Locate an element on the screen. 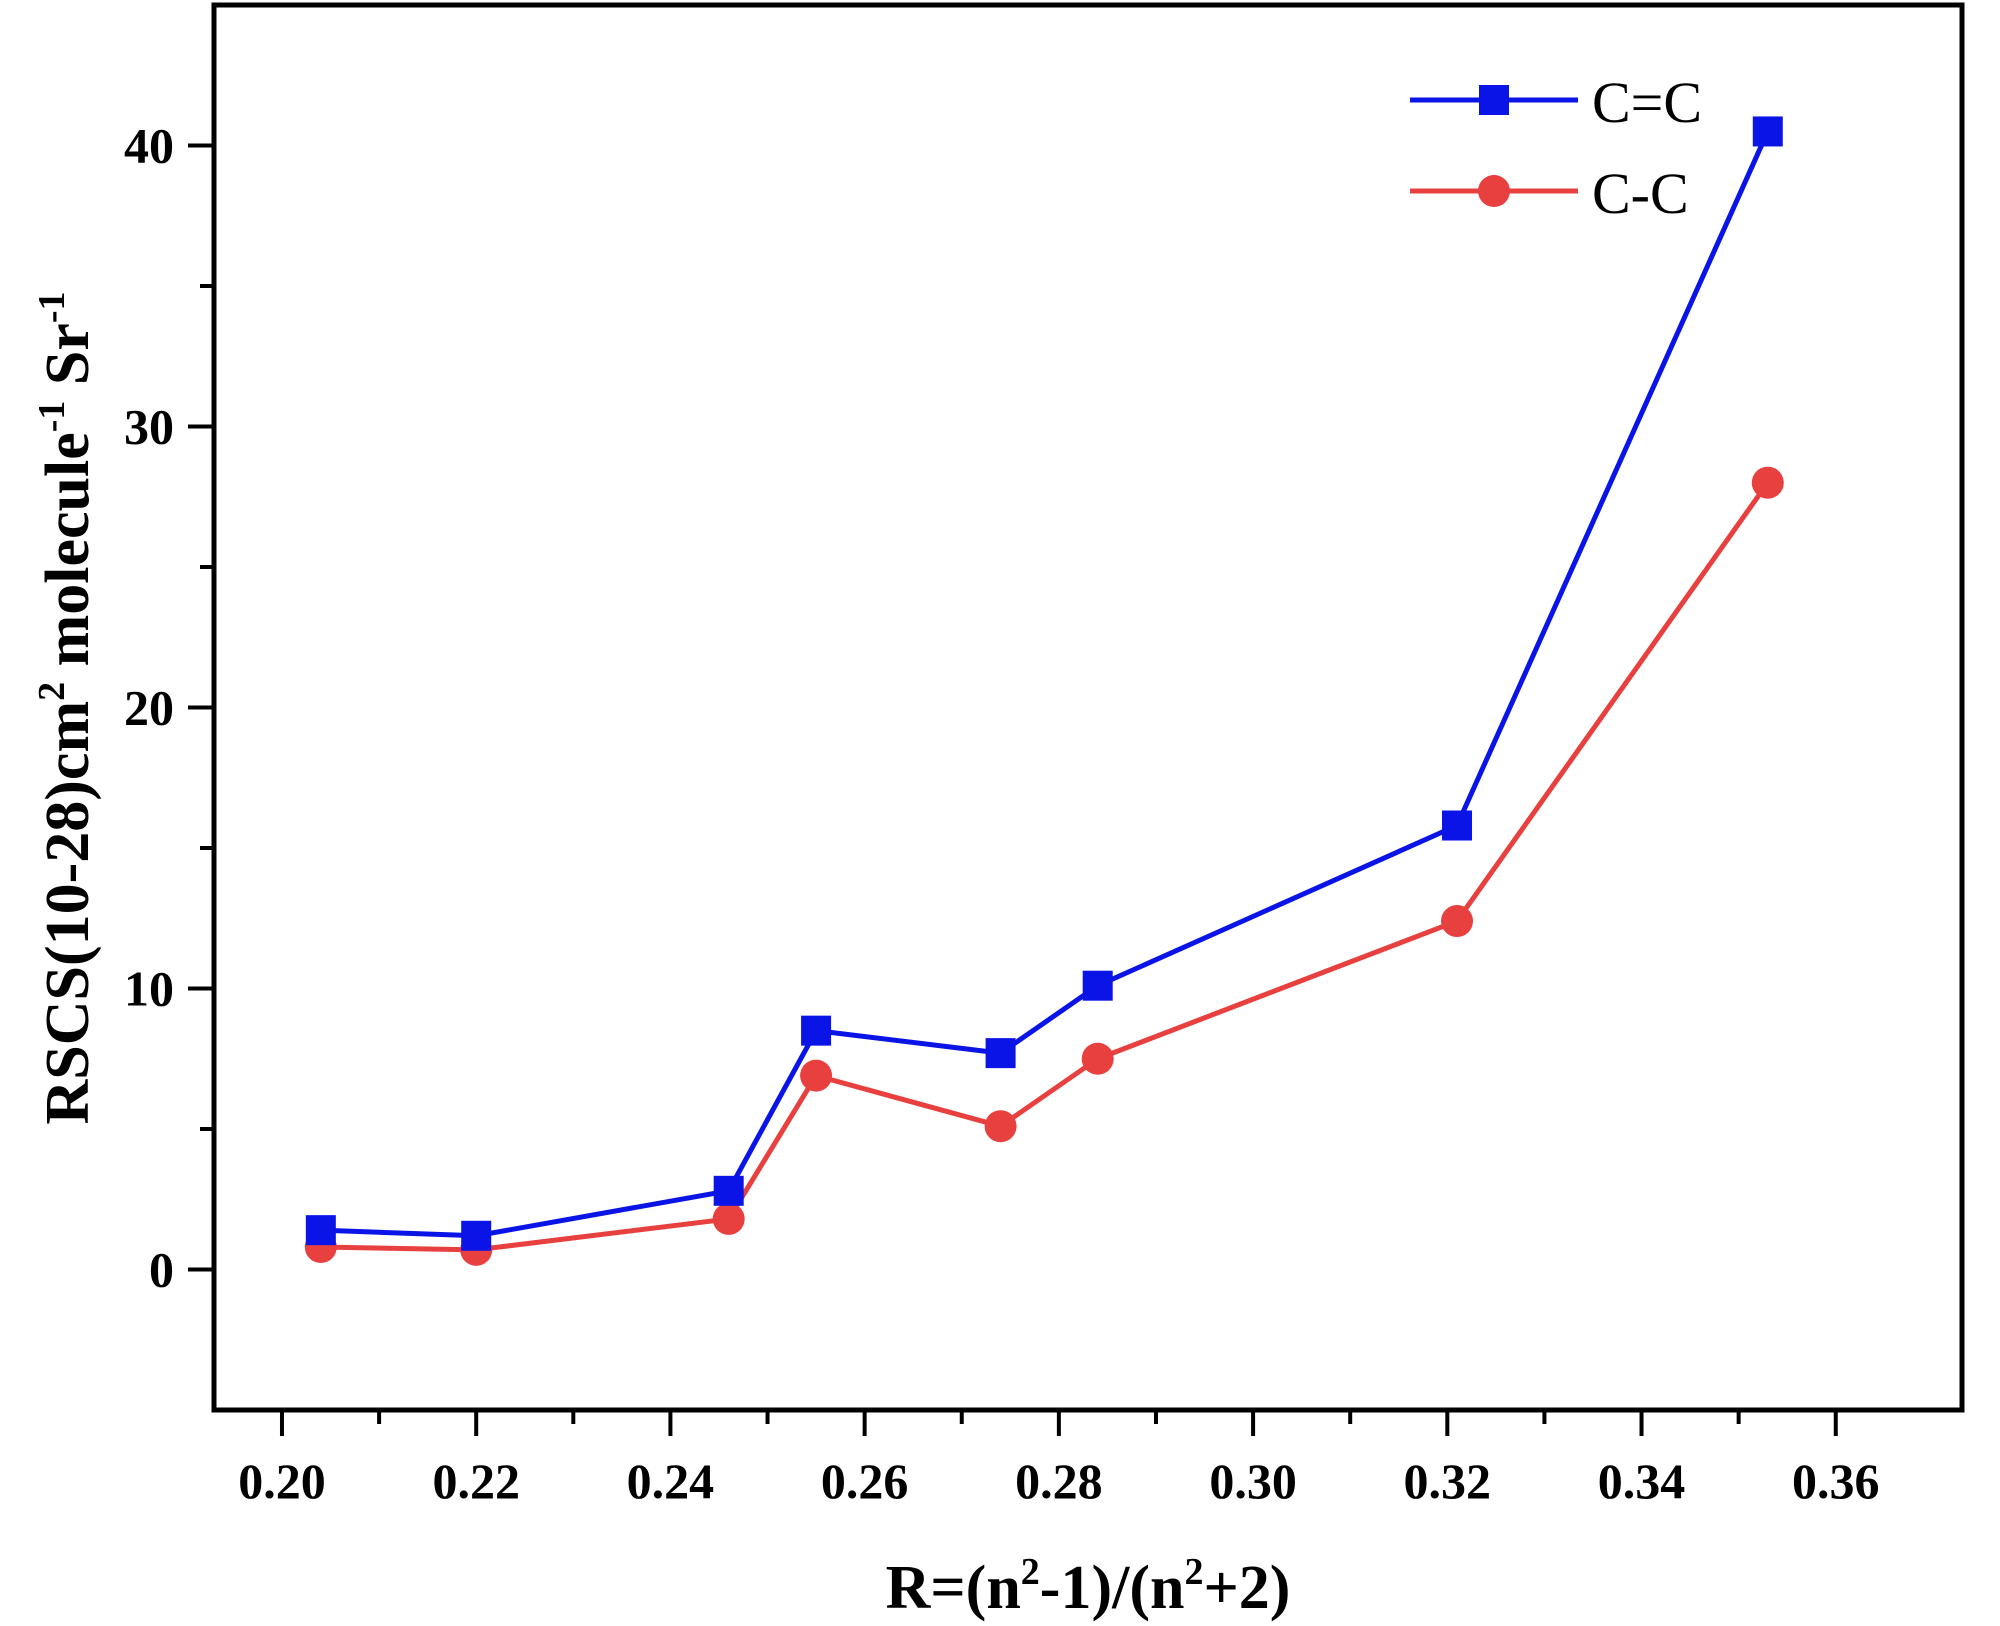 The width and height of the screenshot is (2000, 1626). legend-marker-circle is located at coordinates (1494, 191).